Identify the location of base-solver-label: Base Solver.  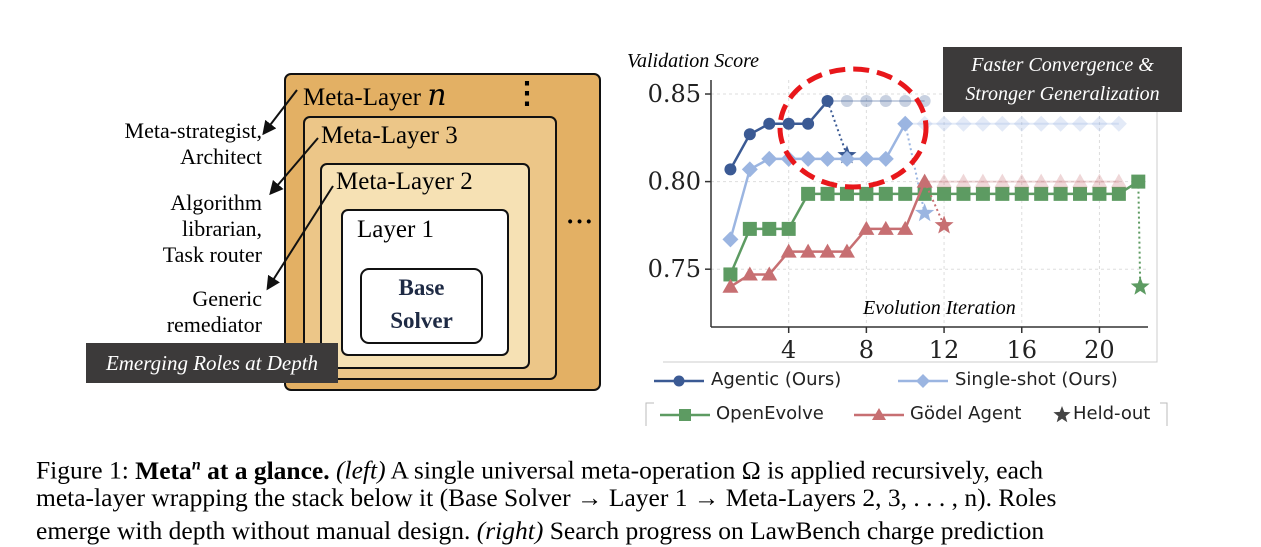
(421, 304).